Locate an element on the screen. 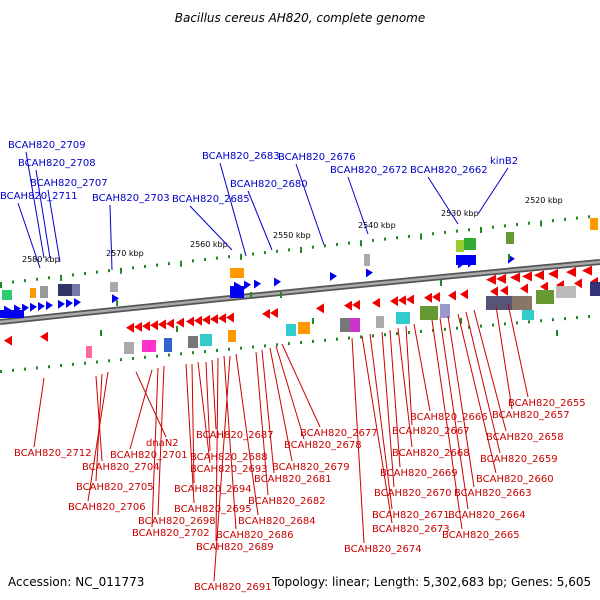  scale-label: 2570 kbp is located at coordinates (125, 253).